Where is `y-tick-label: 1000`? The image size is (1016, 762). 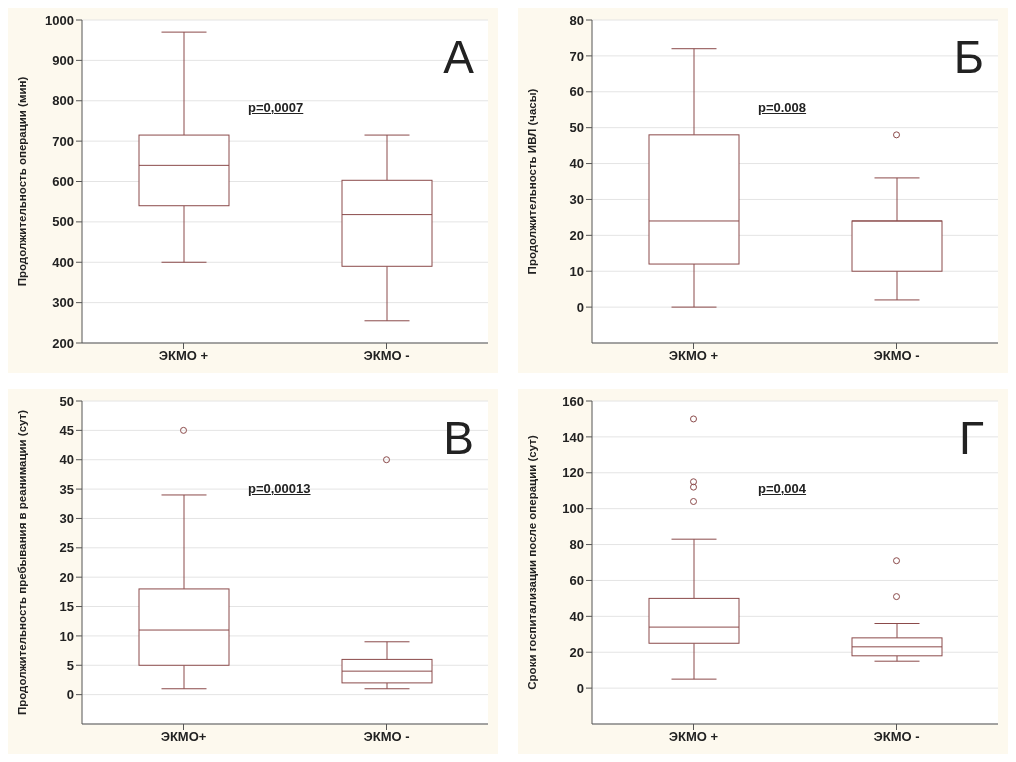
y-tick-label: 1000 is located at coordinates (59, 20).